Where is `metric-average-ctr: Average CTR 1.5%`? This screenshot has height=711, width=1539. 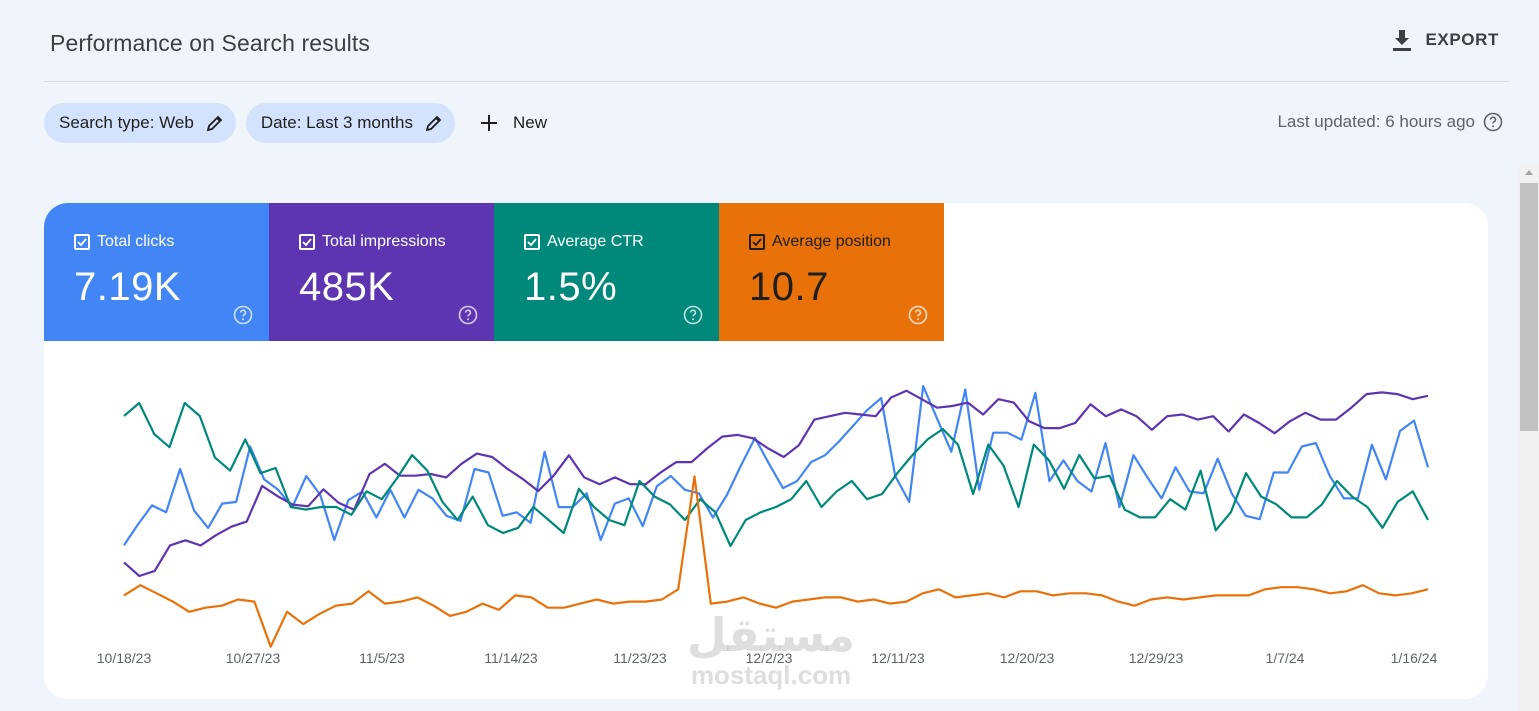
metric-average-ctr: Average CTR 1.5% is located at coordinates (606, 272).